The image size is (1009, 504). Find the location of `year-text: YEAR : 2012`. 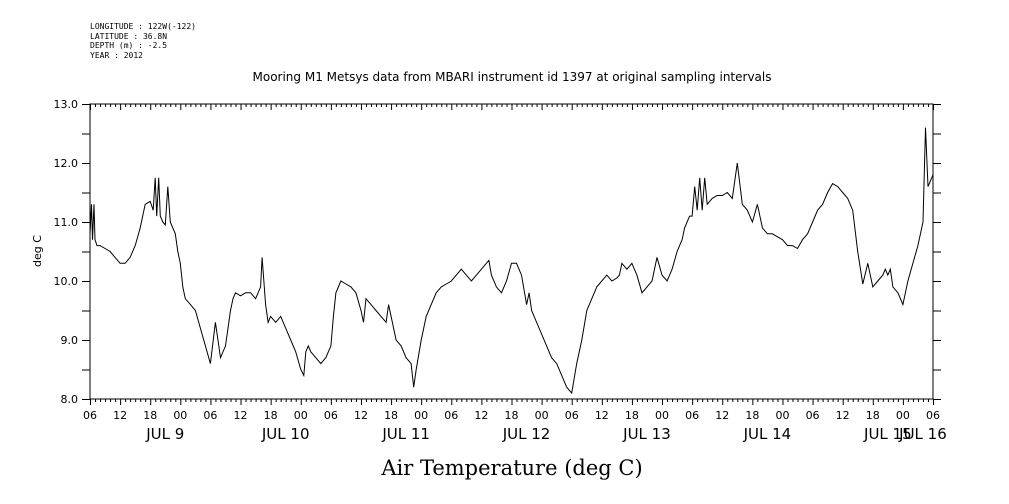

year-text: YEAR : 2012 is located at coordinates (116, 55).